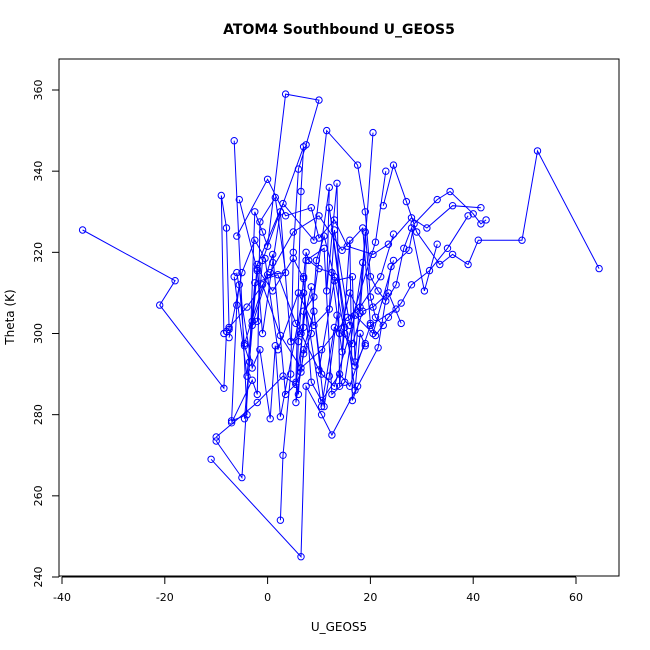 The width and height of the screenshot is (650, 650). Describe the element at coordinates (38, 90) in the screenshot. I see `y-tick-label: 360` at that location.